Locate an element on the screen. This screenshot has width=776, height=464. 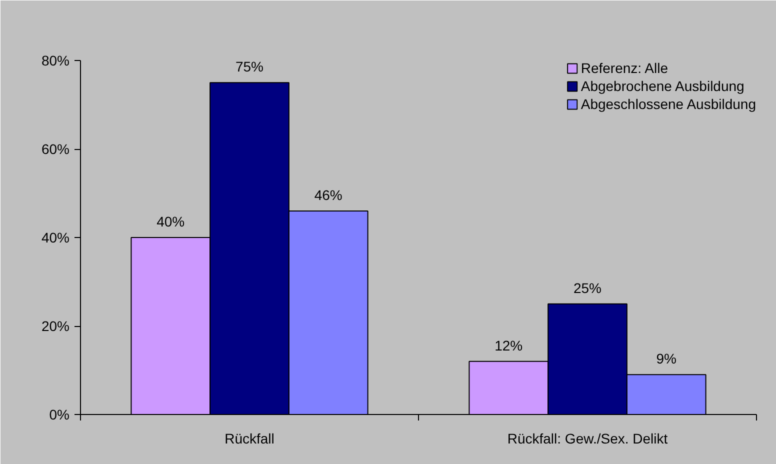
data-label: 9% is located at coordinates (666, 358).